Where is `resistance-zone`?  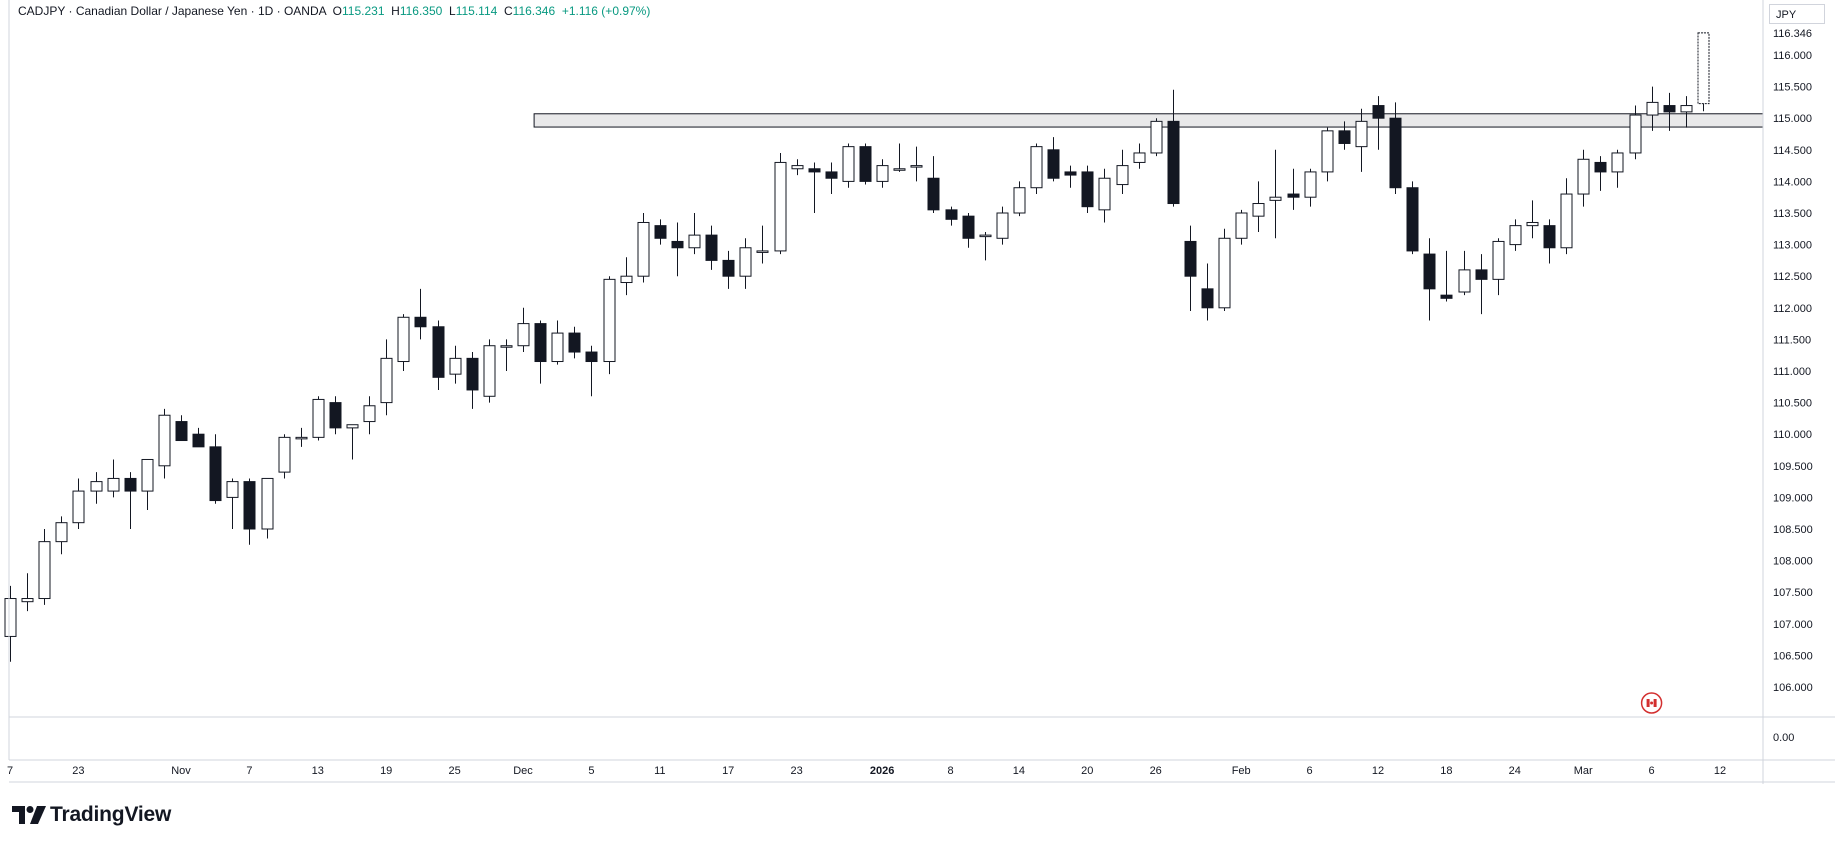
resistance-zone is located at coordinates (1148, 120).